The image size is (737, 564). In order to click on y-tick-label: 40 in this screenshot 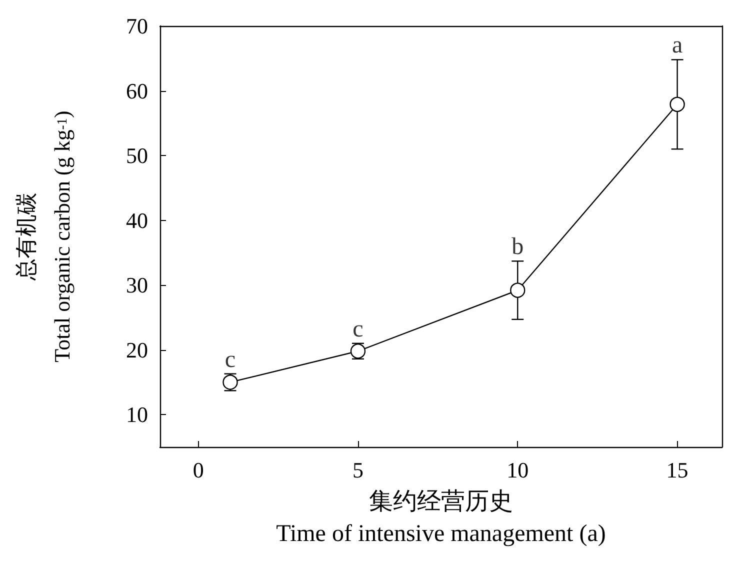, I will do `click(137, 220)`.